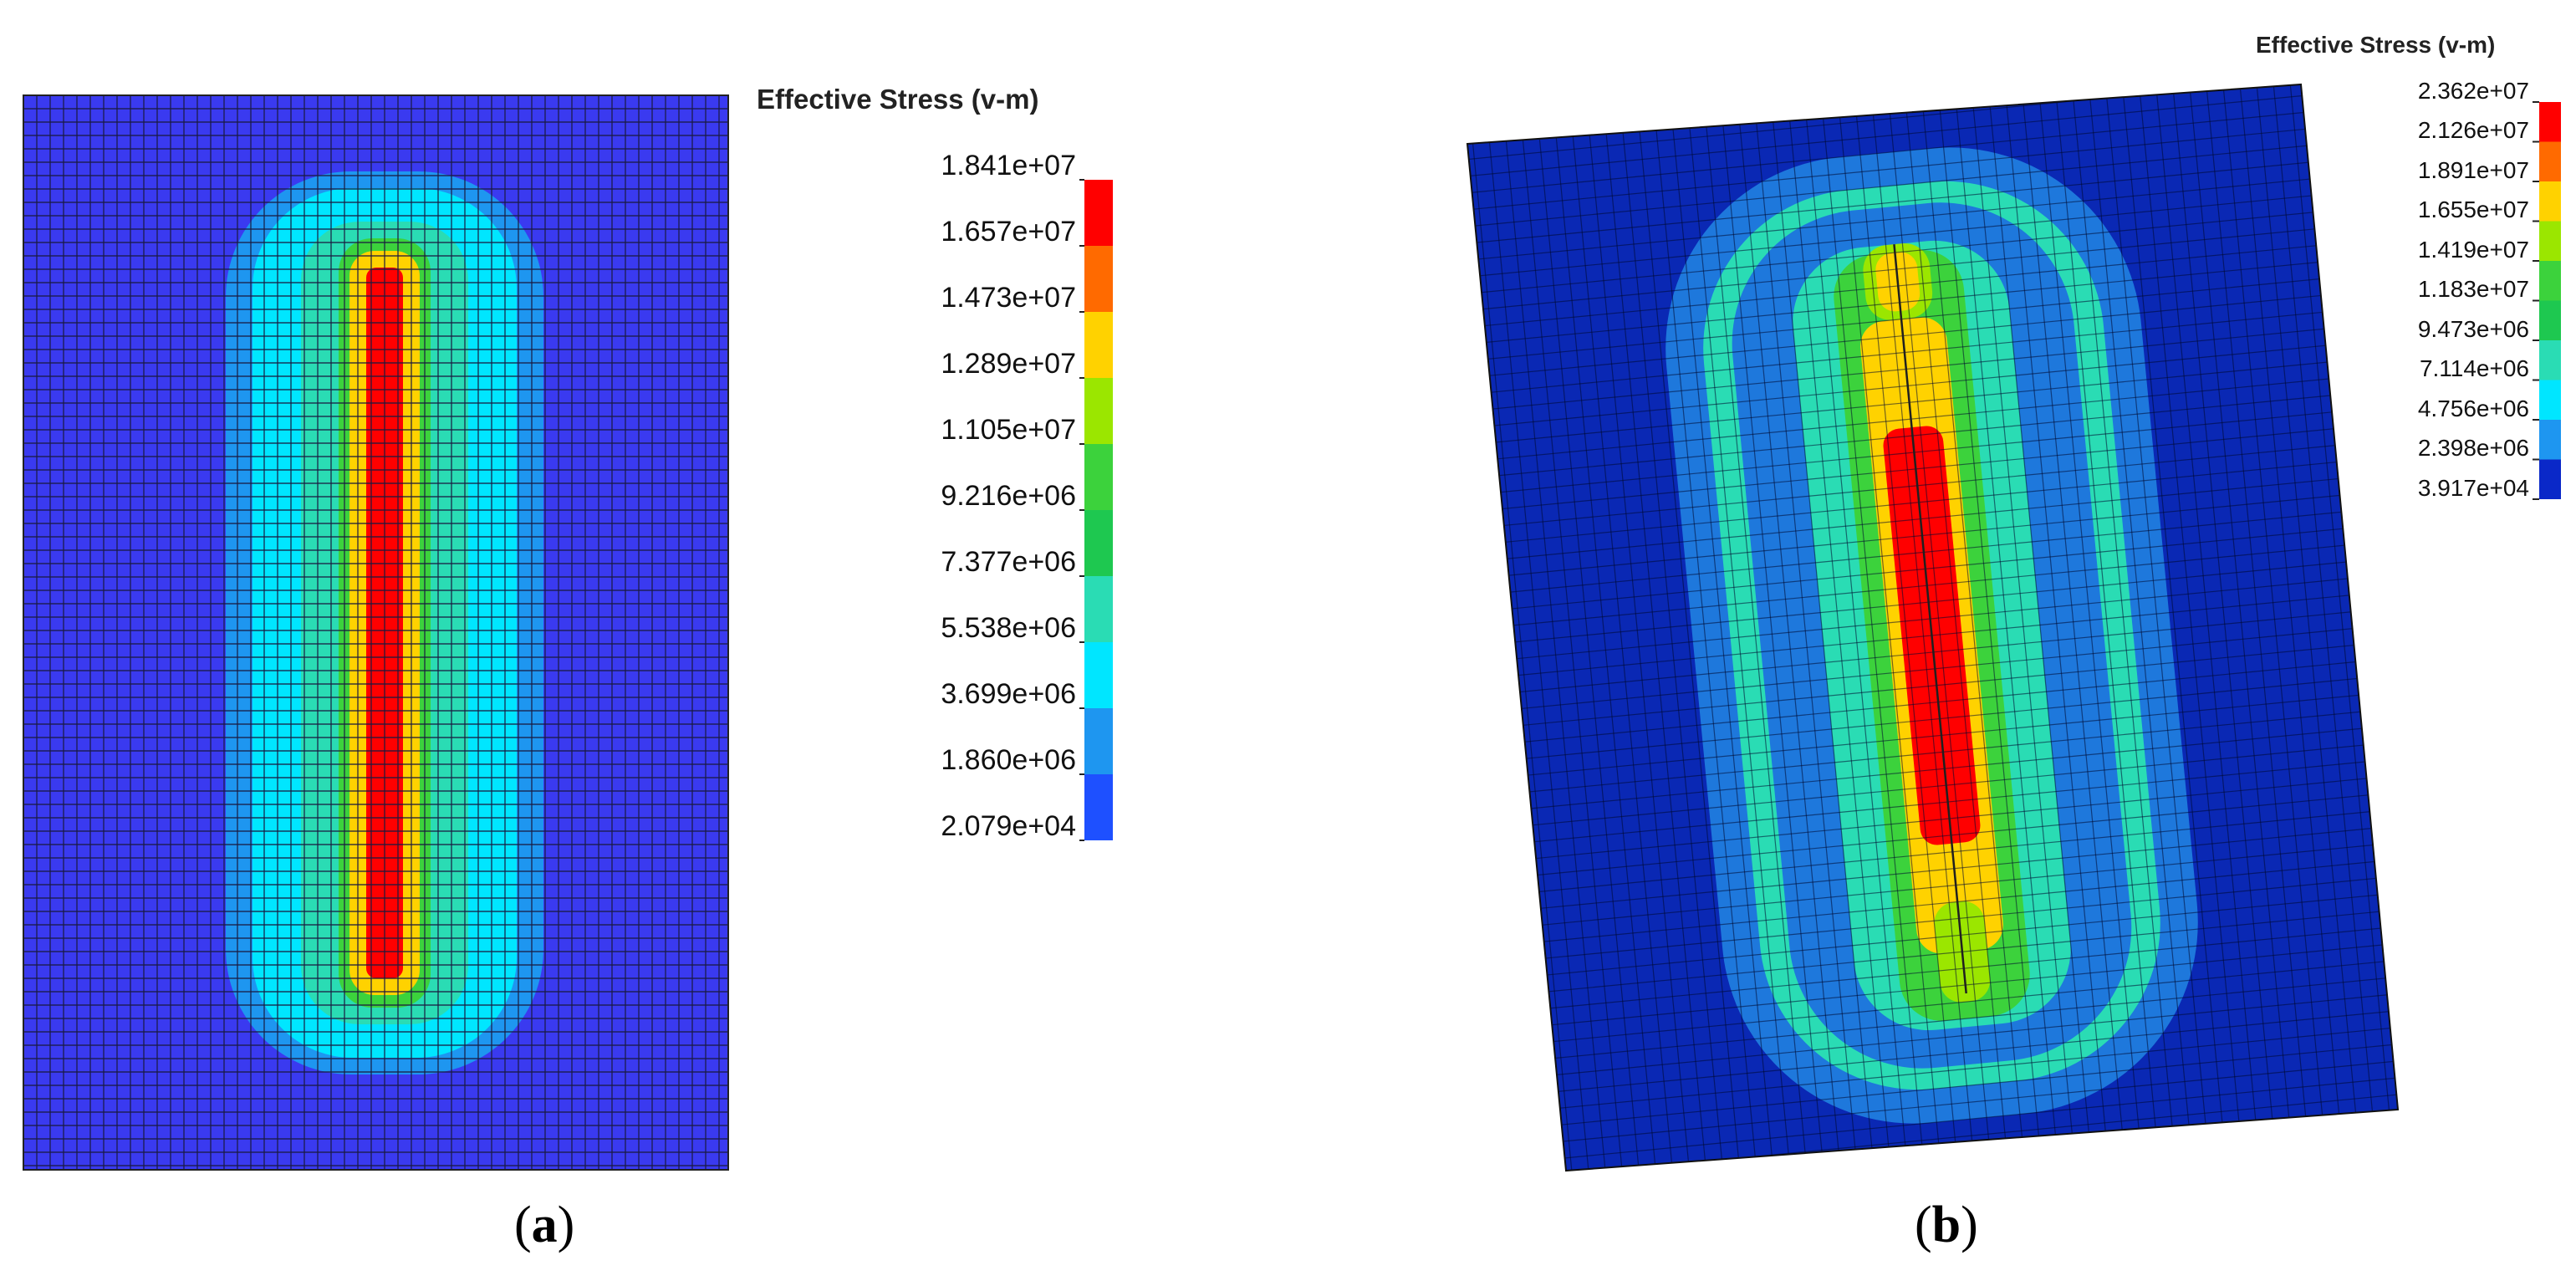 The width and height of the screenshot is (2576, 1276). I want to click on legend-tick-label: 1.657e+07, so click(1008, 232).